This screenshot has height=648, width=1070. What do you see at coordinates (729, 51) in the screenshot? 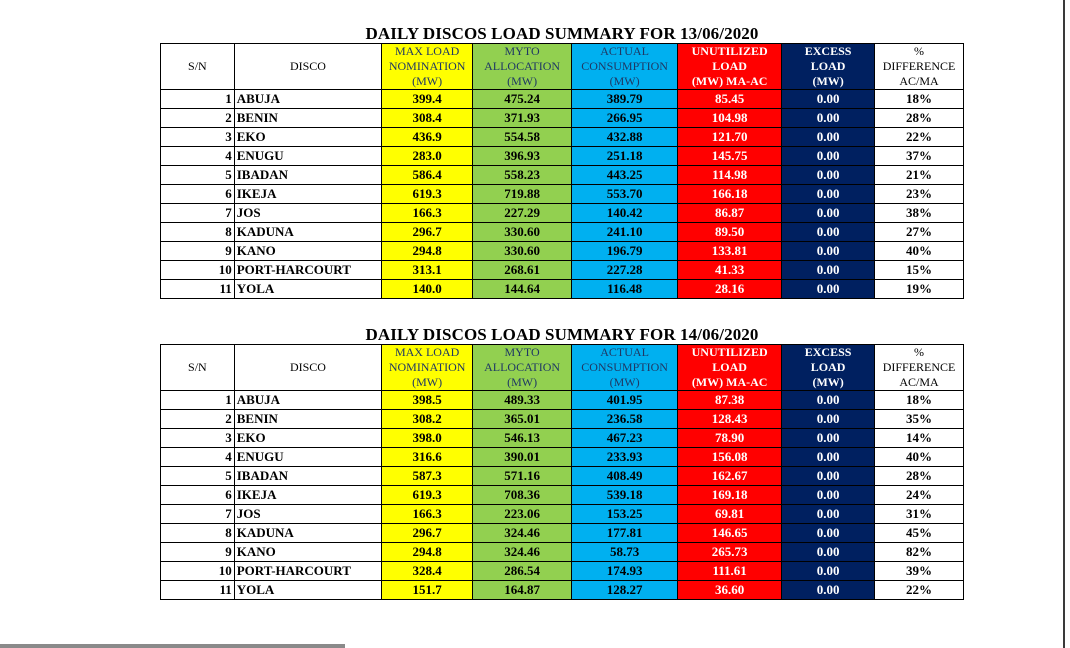
I see `header-unutilized-line: UNUTILIZED` at bounding box center [729, 51].